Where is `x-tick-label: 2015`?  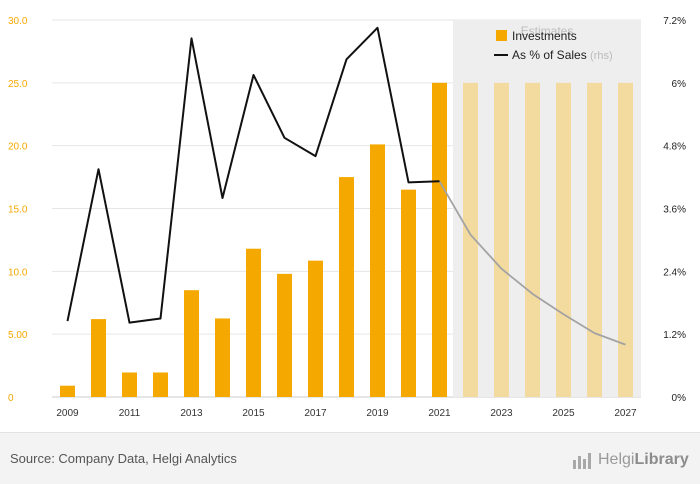 x-tick-label: 2015 is located at coordinates (253, 413).